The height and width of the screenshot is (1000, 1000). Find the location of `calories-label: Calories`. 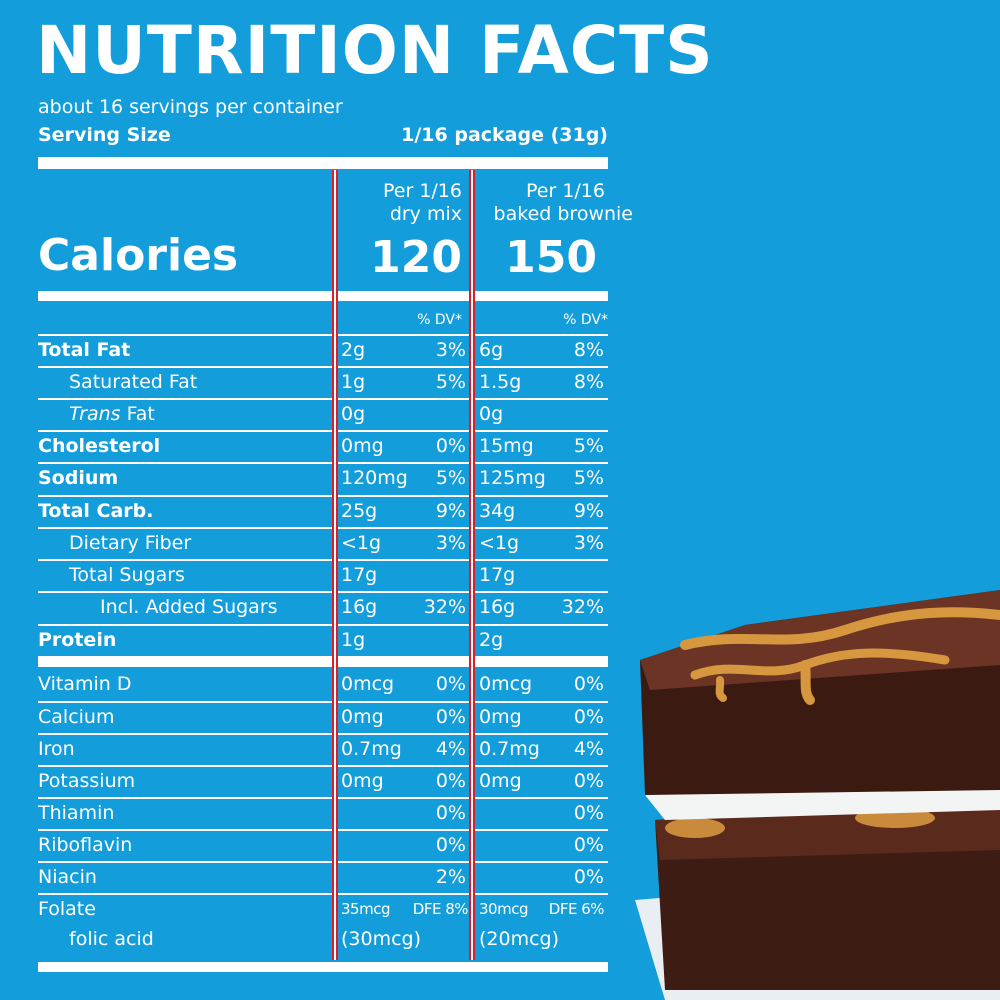

calories-label: Calories is located at coordinates (138, 255).